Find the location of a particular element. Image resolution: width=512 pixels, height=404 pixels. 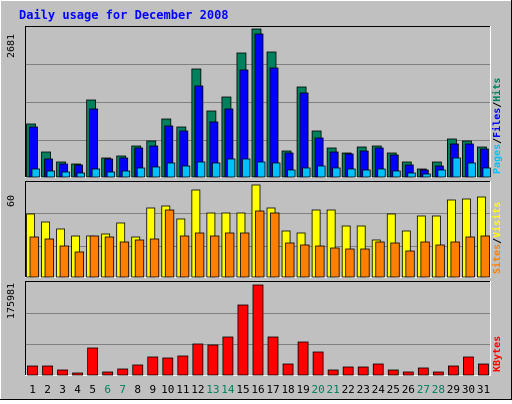

x-tick-label-day-24: 24 is located at coordinates (379, 389).